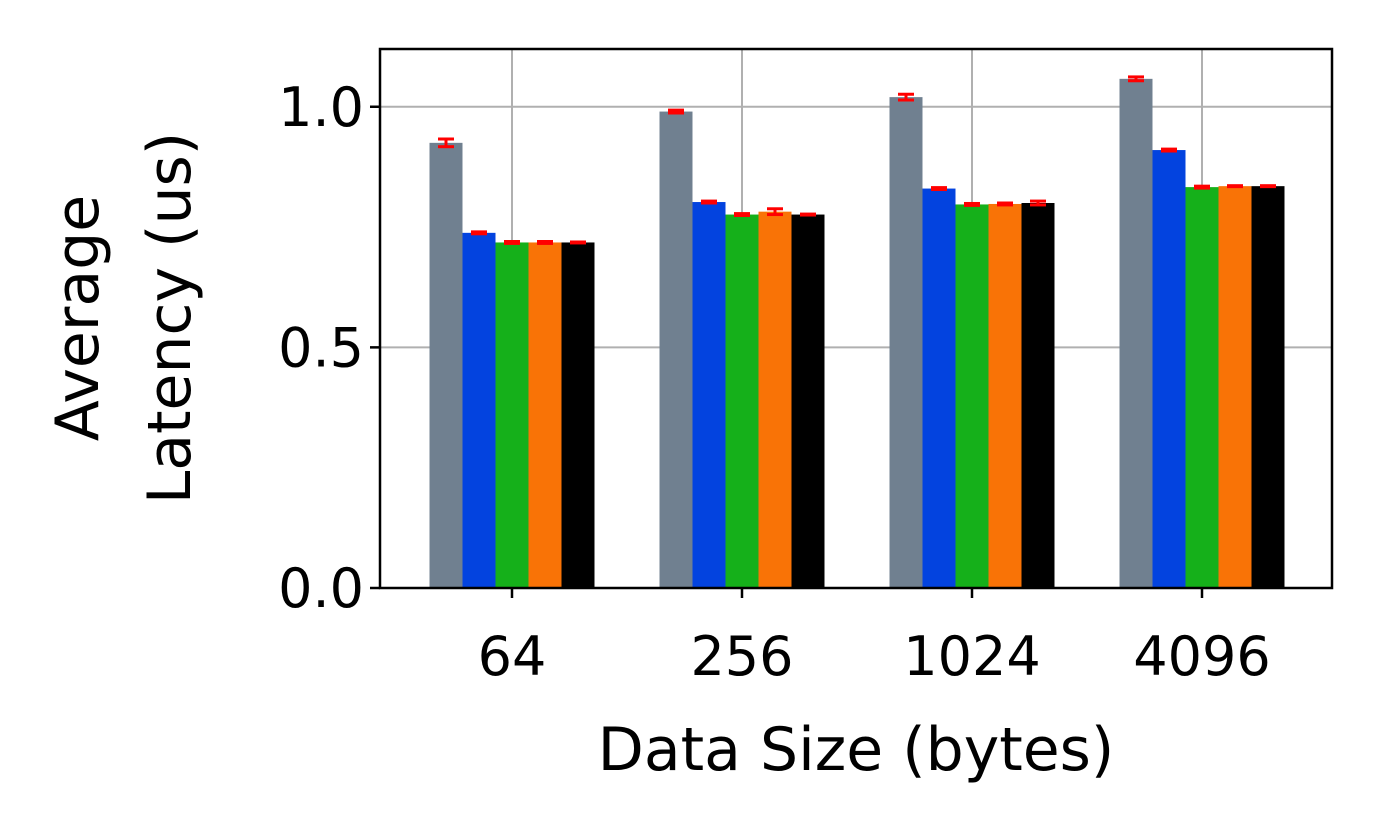 This screenshot has width=1384, height=830. I want to click on x-tick-label: 64, so click(512, 656).